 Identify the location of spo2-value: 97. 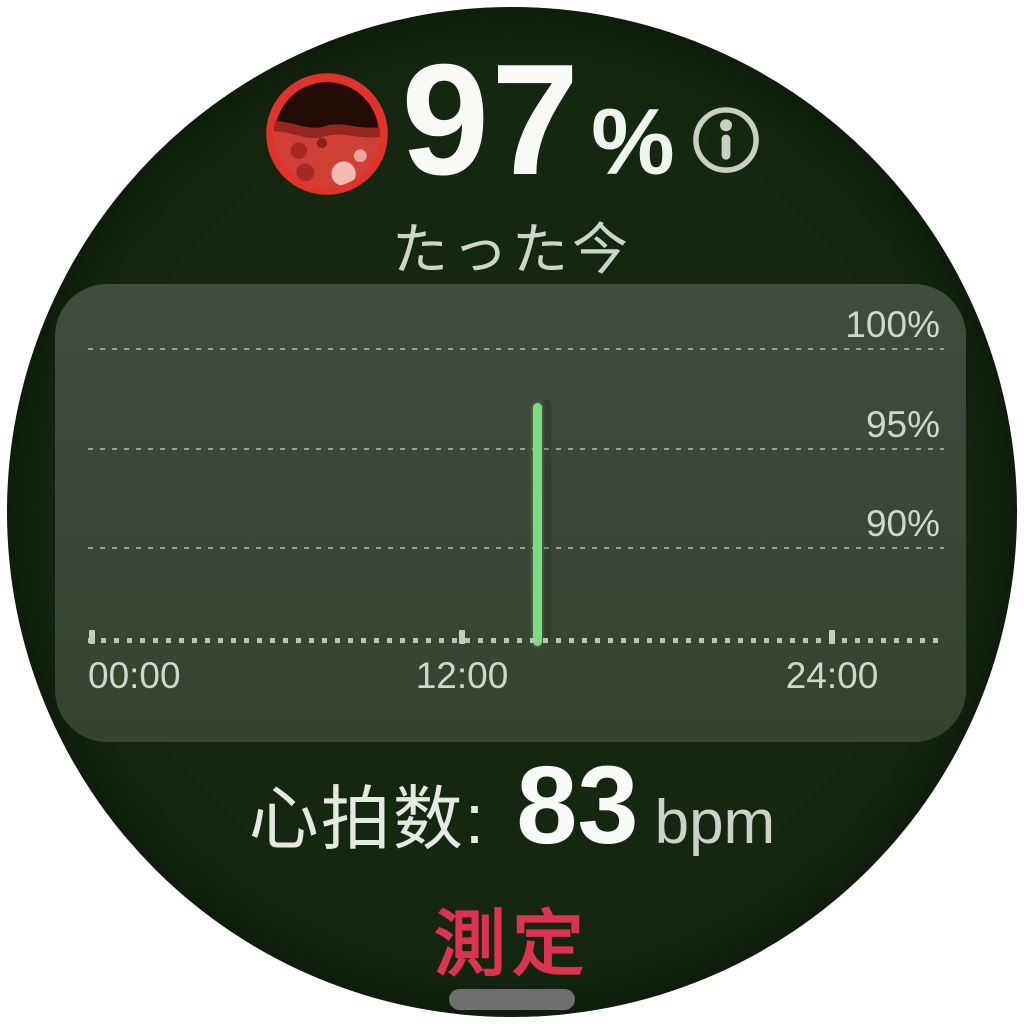
(491, 120).